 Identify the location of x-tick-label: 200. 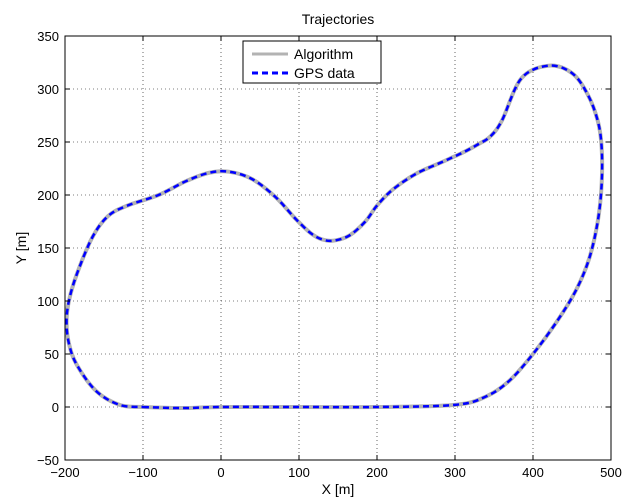
(377, 472).